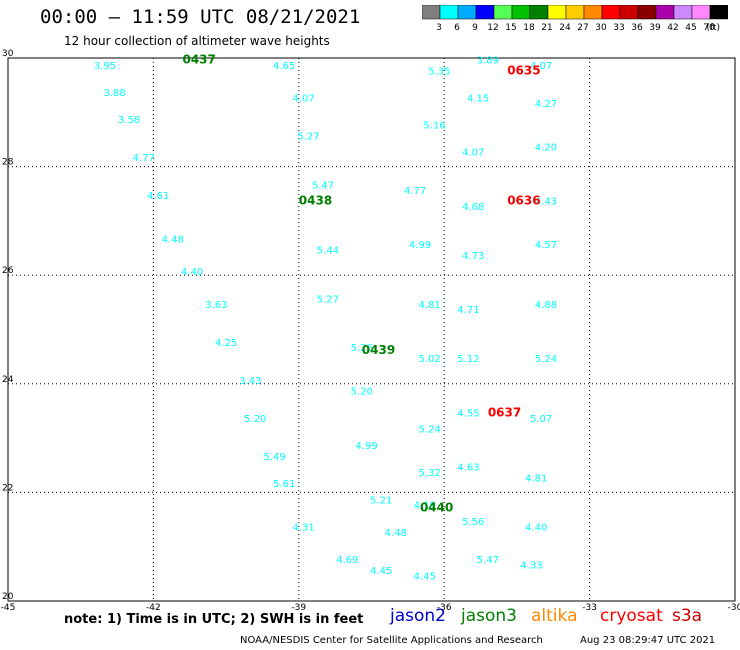 The height and width of the screenshot is (650, 740). Describe the element at coordinates (631, 616) in the screenshot. I see `legend-item-cryosat: cryosat` at that location.